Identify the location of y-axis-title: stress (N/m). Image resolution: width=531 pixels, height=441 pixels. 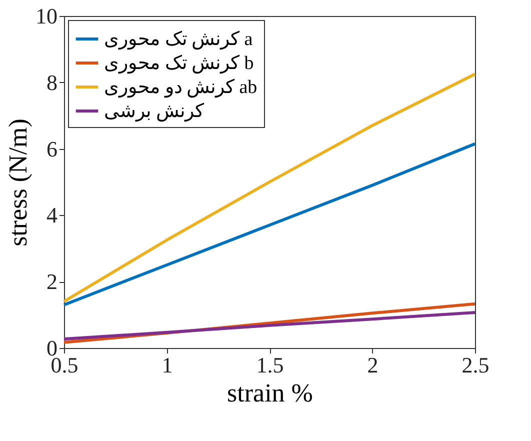
(18, 182).